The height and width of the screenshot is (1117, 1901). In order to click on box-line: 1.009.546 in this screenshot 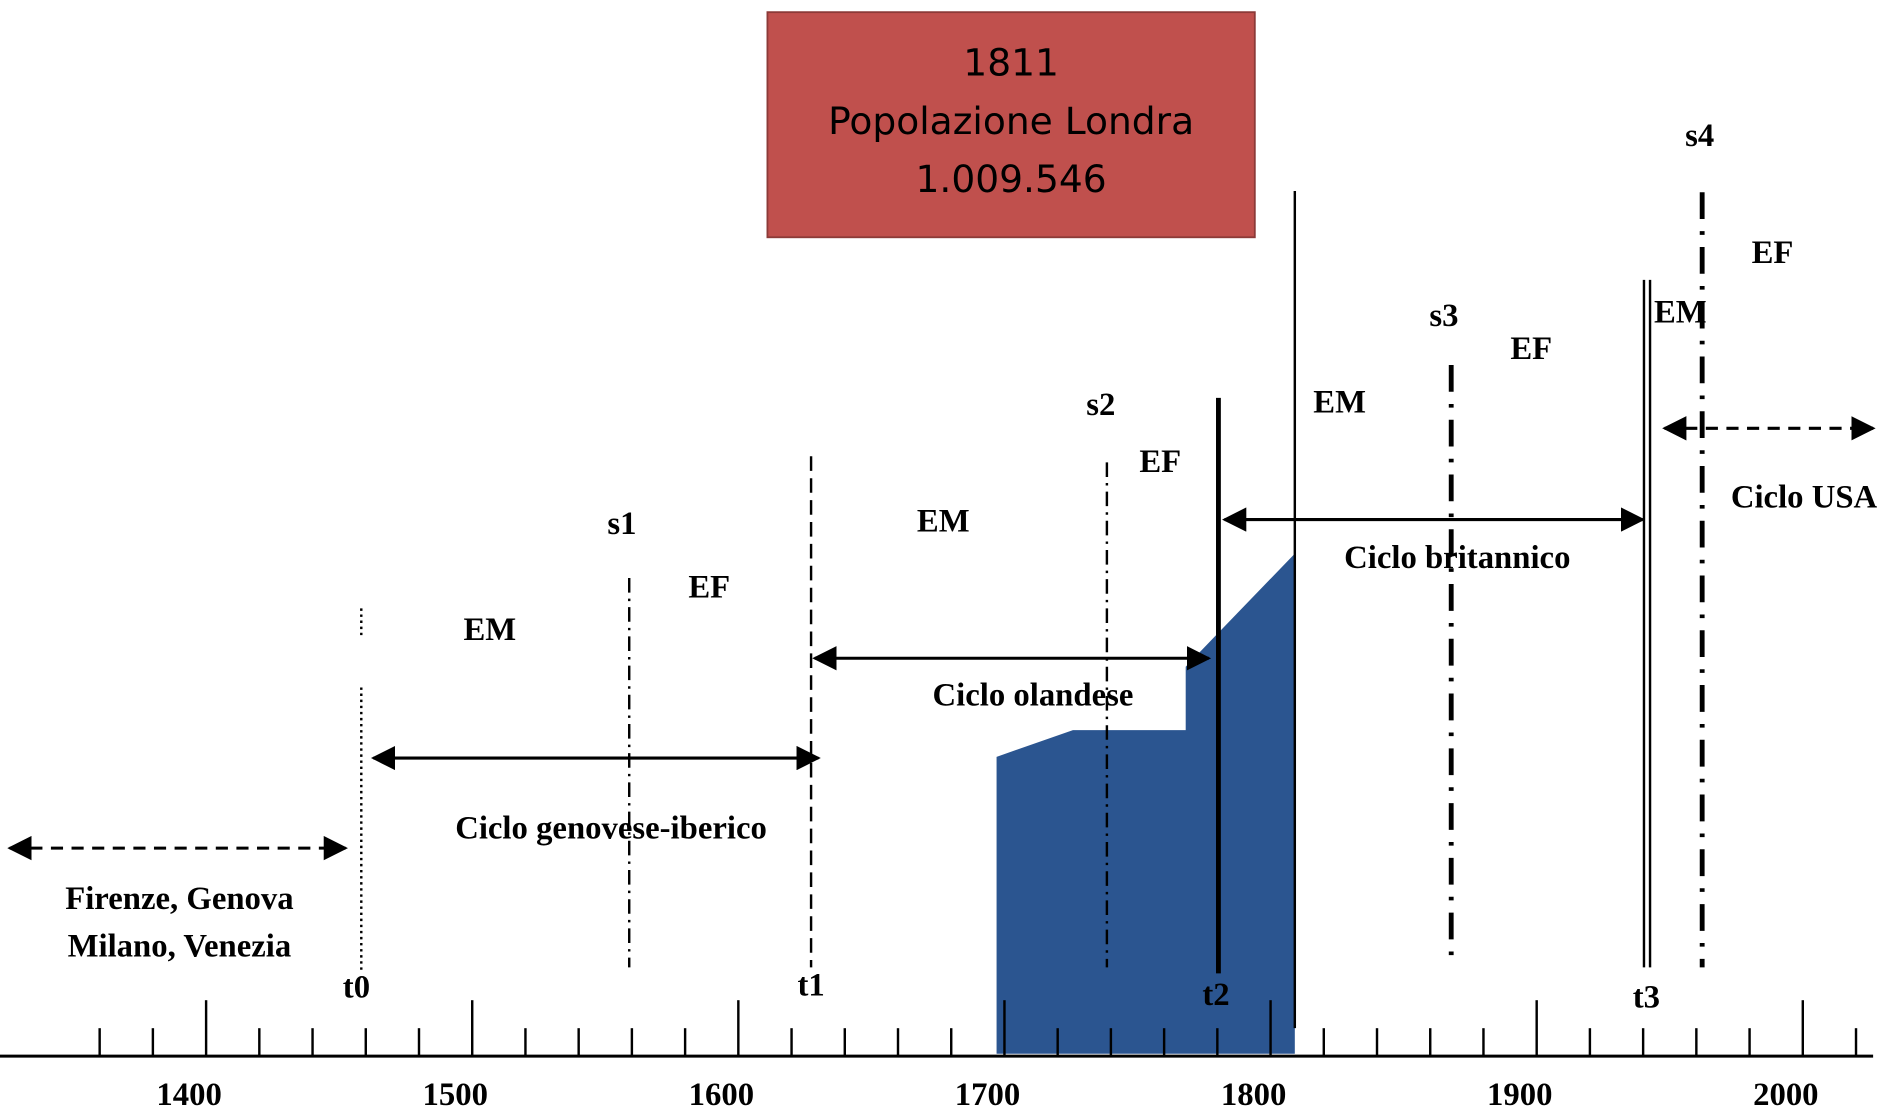, I will do `click(1011, 179)`.